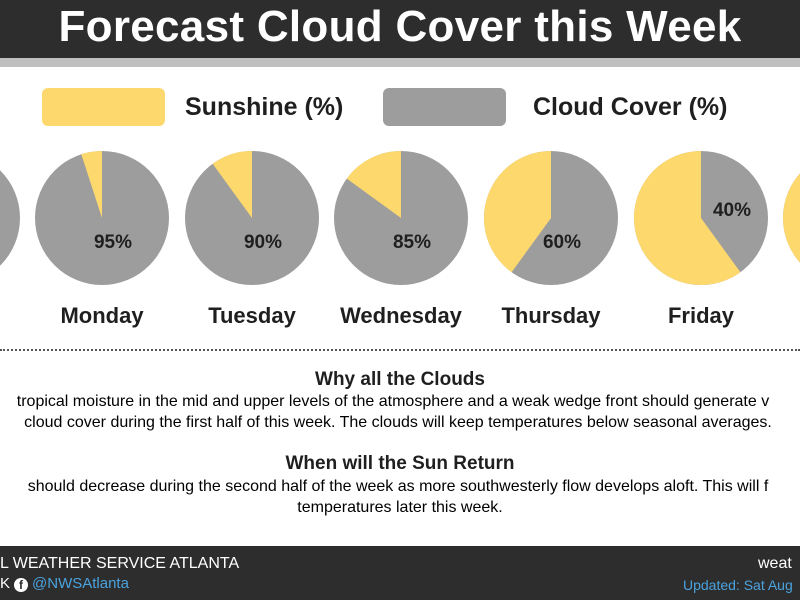  Describe the element at coordinates (120, 563) in the screenshot. I see `footer-org: L WEATHER SERVICE ATLANTA` at that location.